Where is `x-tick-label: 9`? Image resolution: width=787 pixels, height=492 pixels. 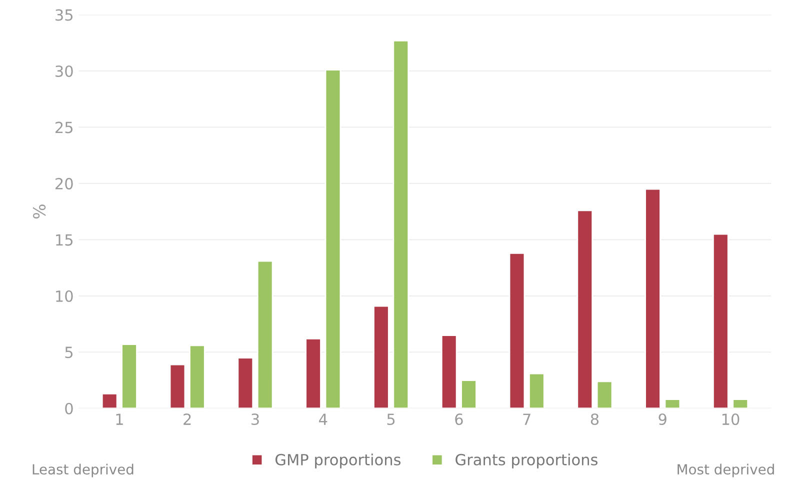
x-tick-label: 9 is located at coordinates (662, 419).